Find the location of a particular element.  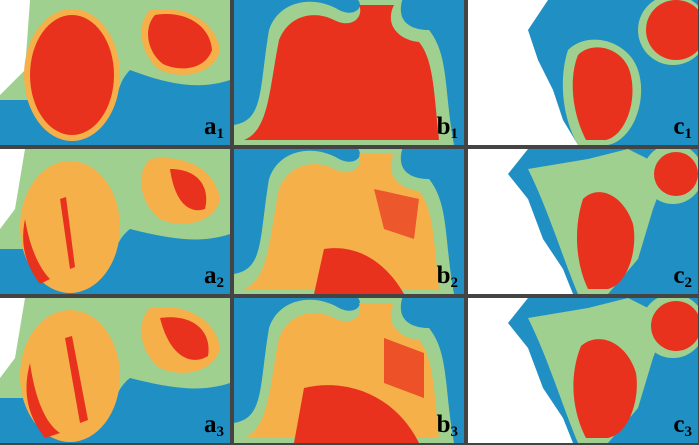

map-a1 is located at coordinates (115, 72).